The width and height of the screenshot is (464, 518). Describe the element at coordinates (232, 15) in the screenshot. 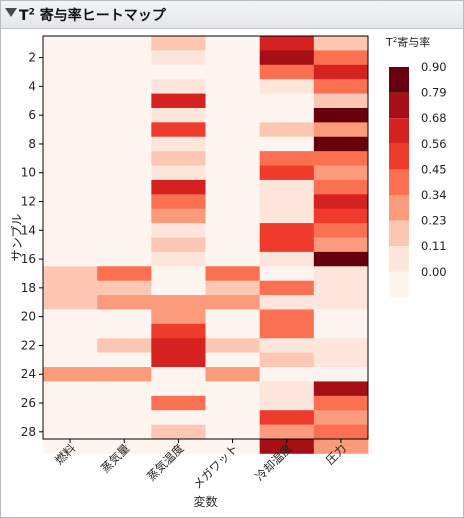

I see `panel-titlebar: T2 寄与率ヒートマップ` at that location.